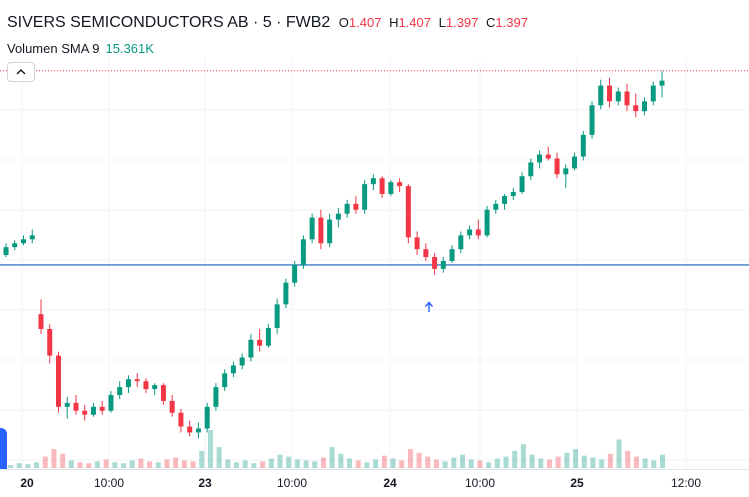 Image resolution: width=749 pixels, height=497 pixels. What do you see at coordinates (3, 452) in the screenshot?
I see `side-panel-toggle` at bounding box center [3, 452].